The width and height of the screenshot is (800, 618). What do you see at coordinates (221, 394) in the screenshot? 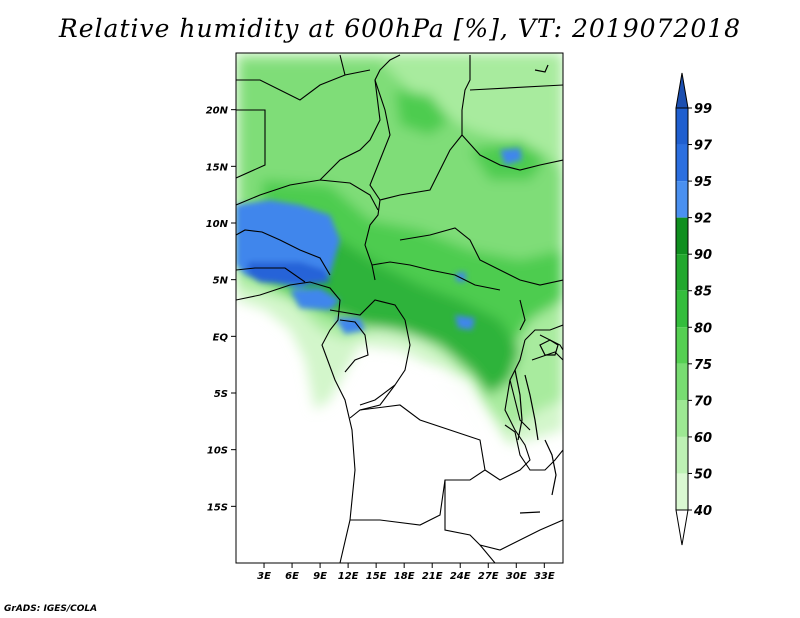
I see `lat-tick-label: 5S` at bounding box center [221, 394].